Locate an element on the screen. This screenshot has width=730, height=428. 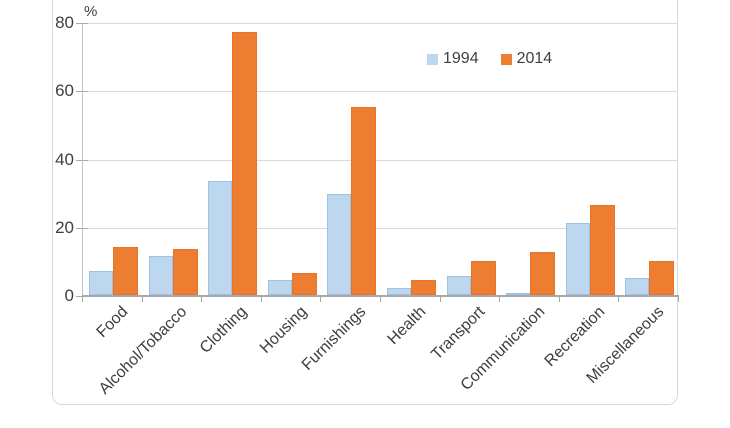
bar-food-1994 is located at coordinates (101, 283).